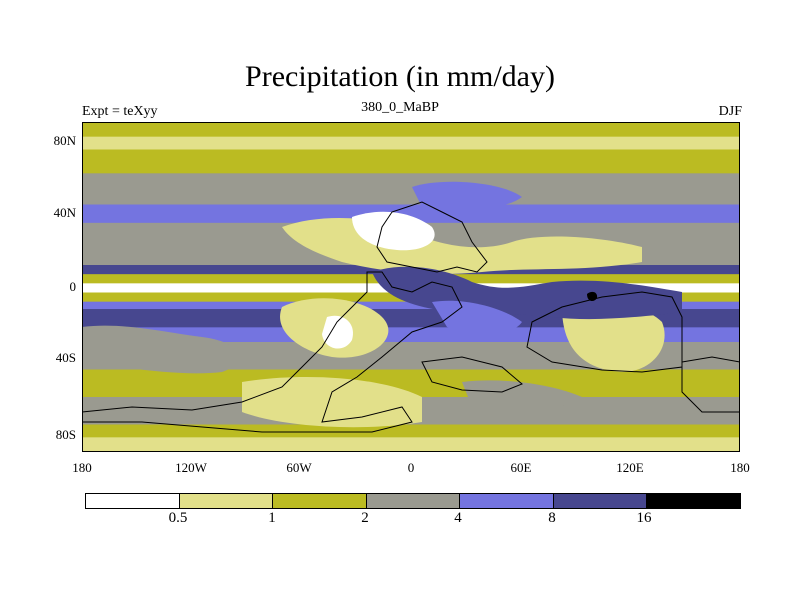  Describe the element at coordinates (64, 140) in the screenshot. I see `lat-label-80n: 80N` at that location.